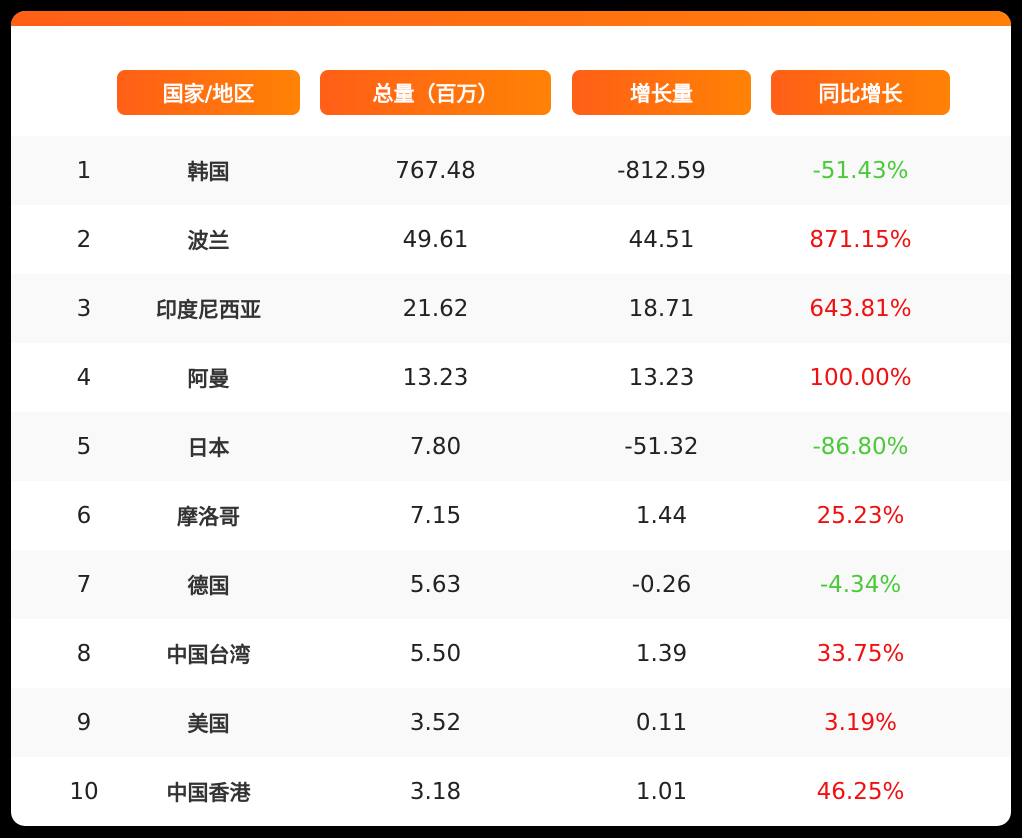  Describe the element at coordinates (860, 584) in the screenshot. I see `yoy-cell: -4.34%` at that location.